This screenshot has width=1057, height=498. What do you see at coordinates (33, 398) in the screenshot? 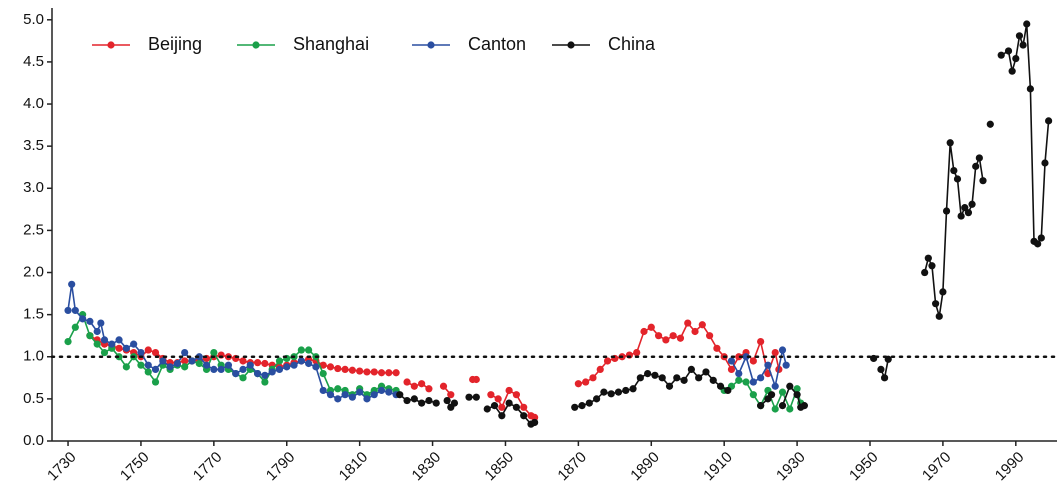
I see `y-tick-label: 0.5` at bounding box center [33, 398].